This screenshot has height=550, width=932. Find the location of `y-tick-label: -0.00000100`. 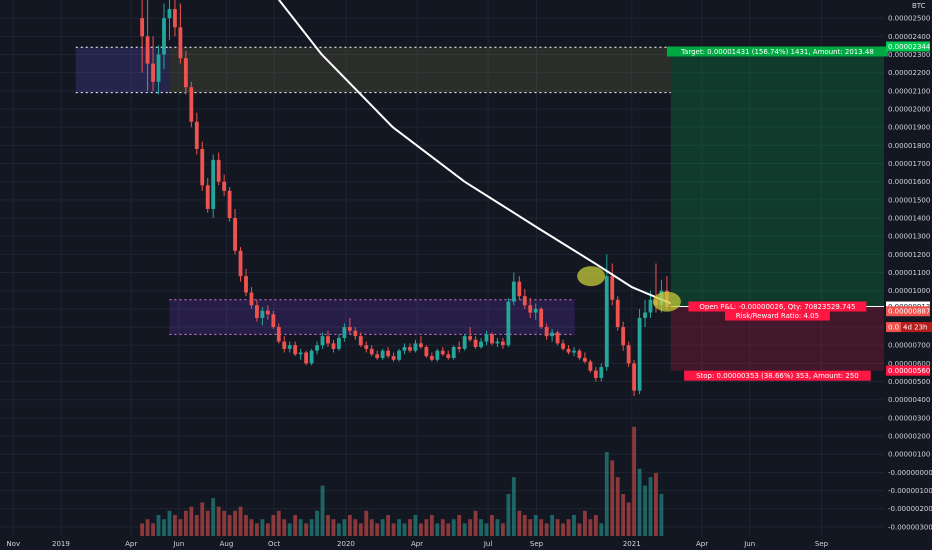

y-tick-label: -0.00000100 is located at coordinates (910, 491).